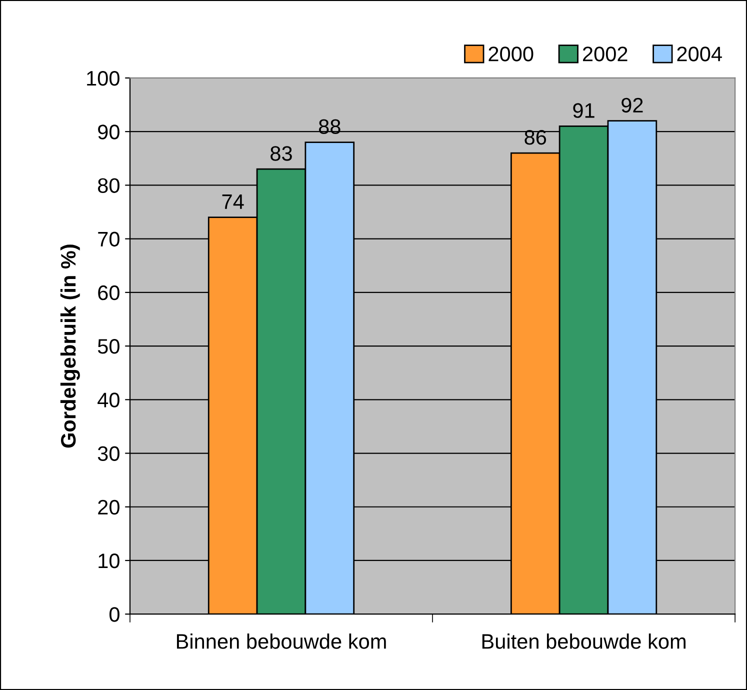 The width and height of the screenshot is (747, 690). I want to click on y-tick-label: 50, so click(109, 346).